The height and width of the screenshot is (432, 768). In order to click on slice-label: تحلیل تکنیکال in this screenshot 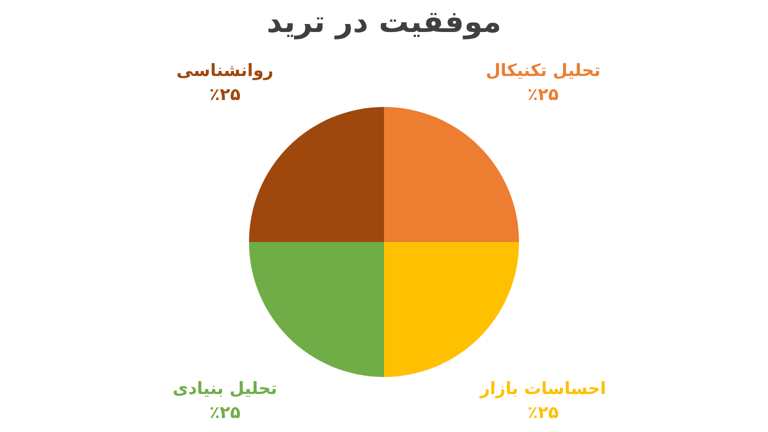, I will do `click(543, 70)`.